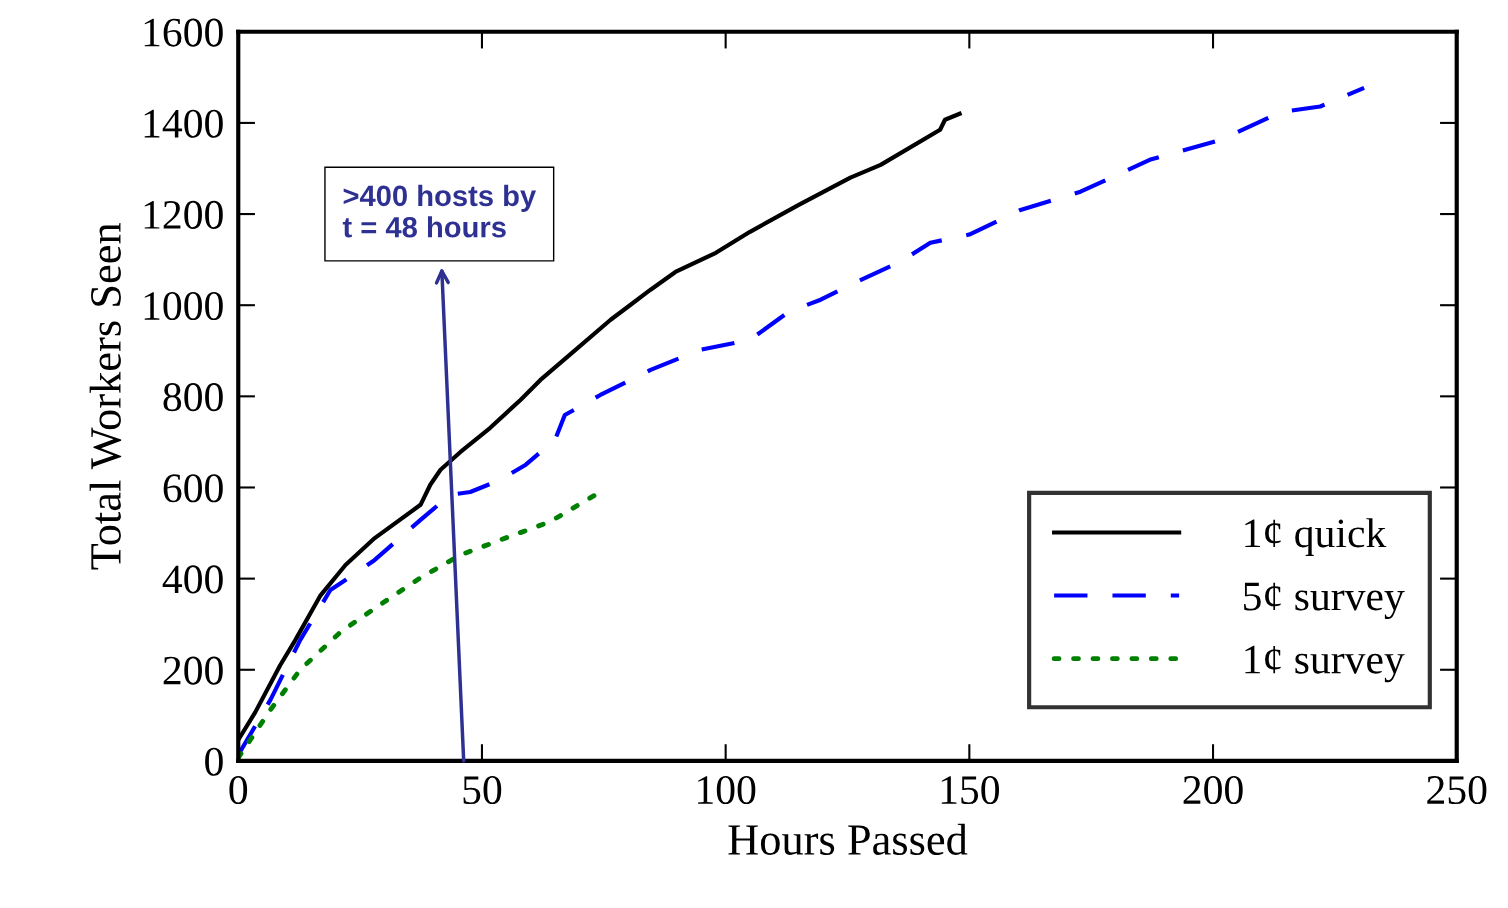 The width and height of the screenshot is (1508, 908). I want to click on y-tick-label: 400, so click(192, 579).